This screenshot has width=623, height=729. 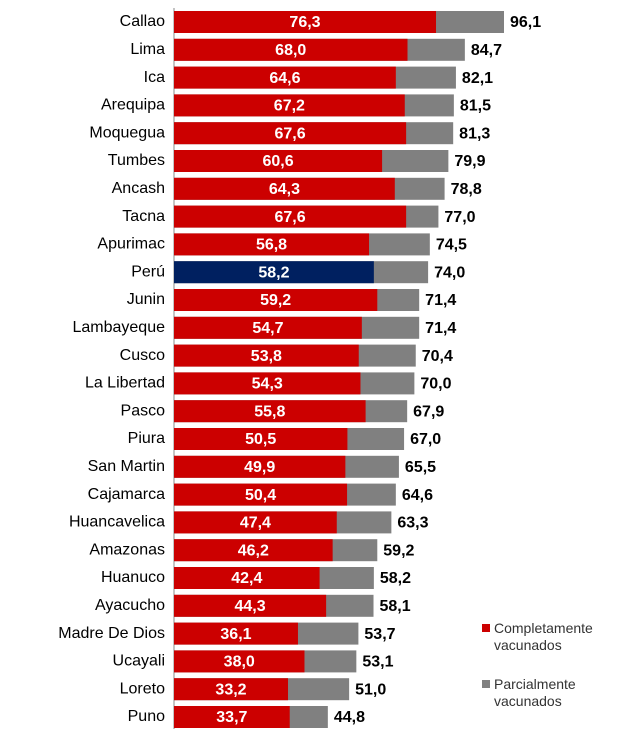 What do you see at coordinates (143, 216) in the screenshot?
I see `category-label: Tacna` at bounding box center [143, 216].